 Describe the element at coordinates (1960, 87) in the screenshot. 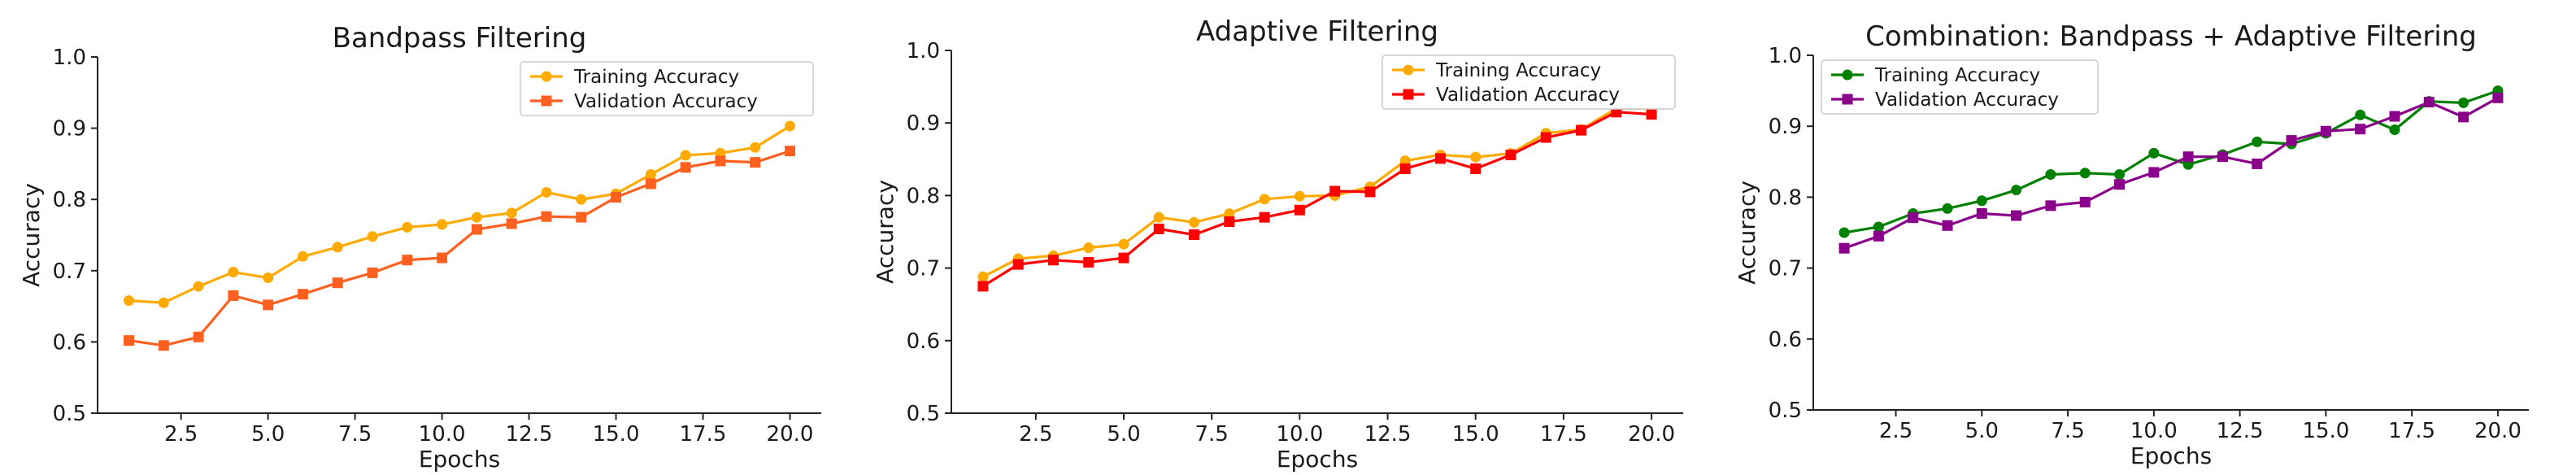

I see `legend: Training Accuracy Validation Accuracy` at that location.